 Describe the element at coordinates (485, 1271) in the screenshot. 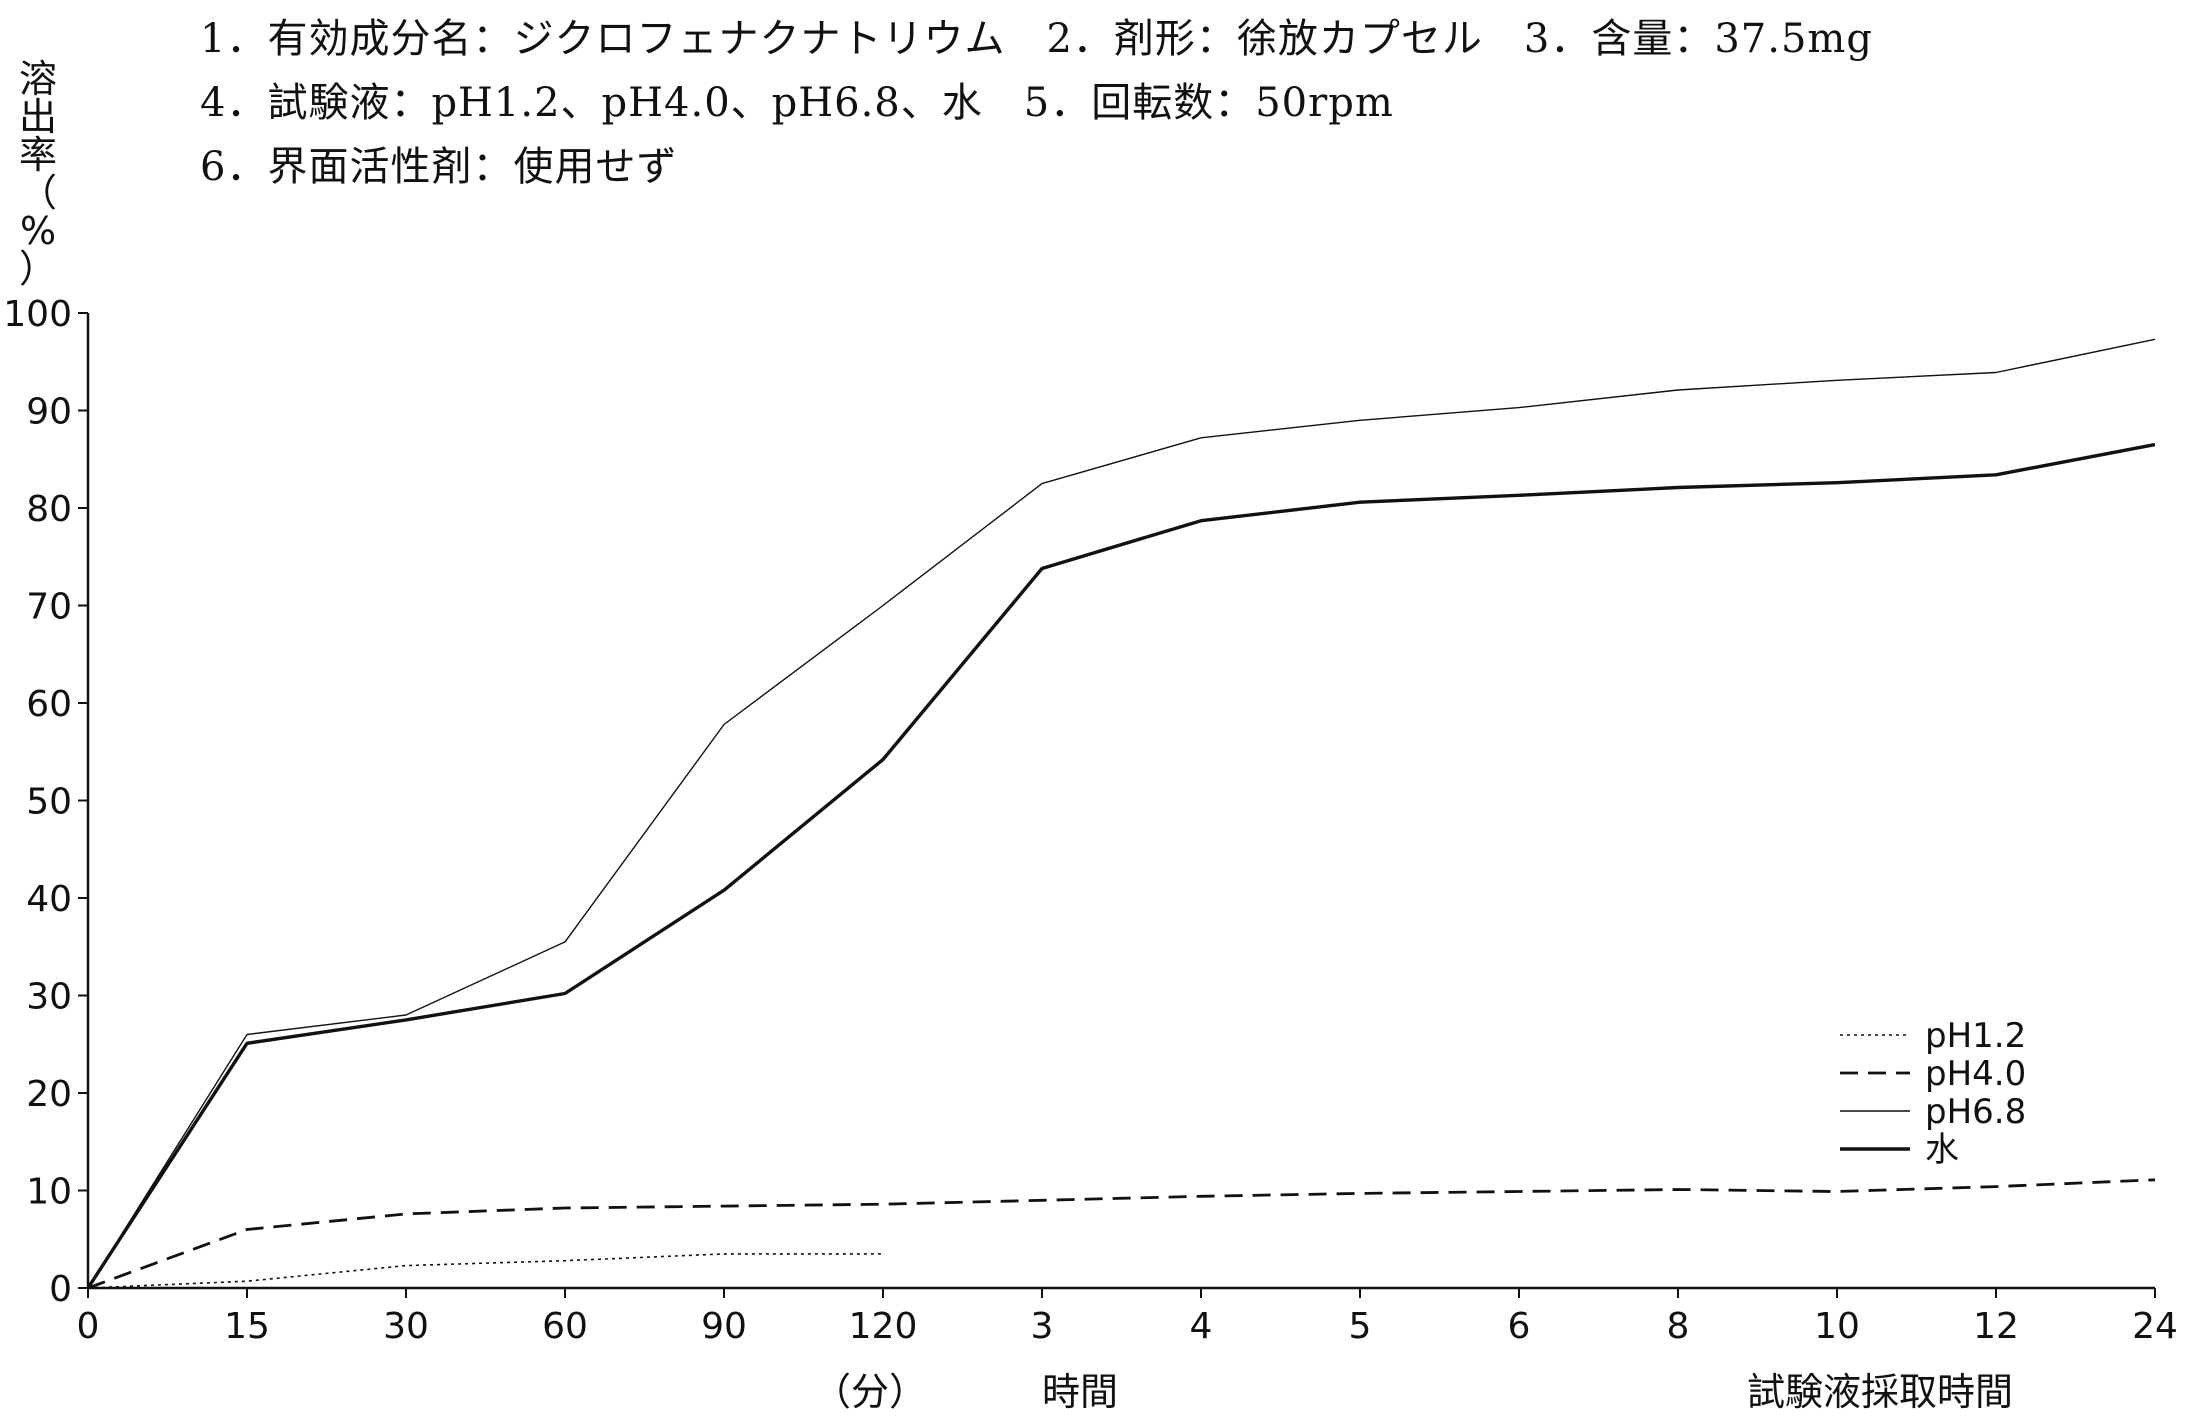

I see `series-line-dotted` at that location.